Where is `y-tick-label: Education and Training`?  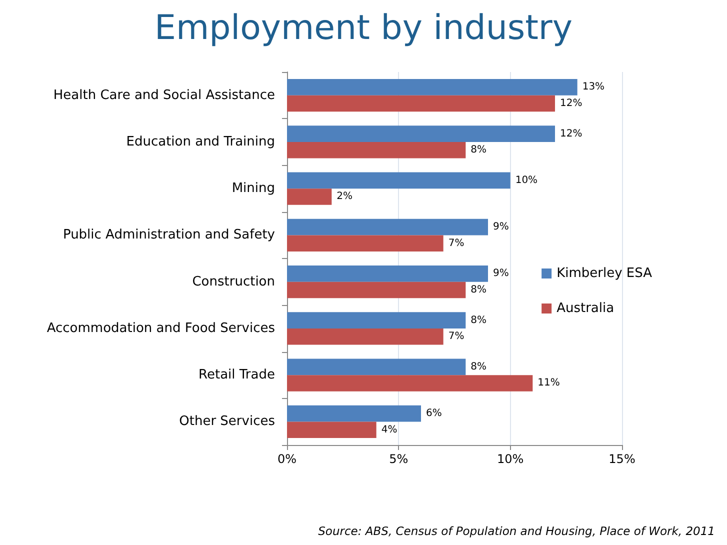
y-tick-label: Education and Training is located at coordinates (200, 142).